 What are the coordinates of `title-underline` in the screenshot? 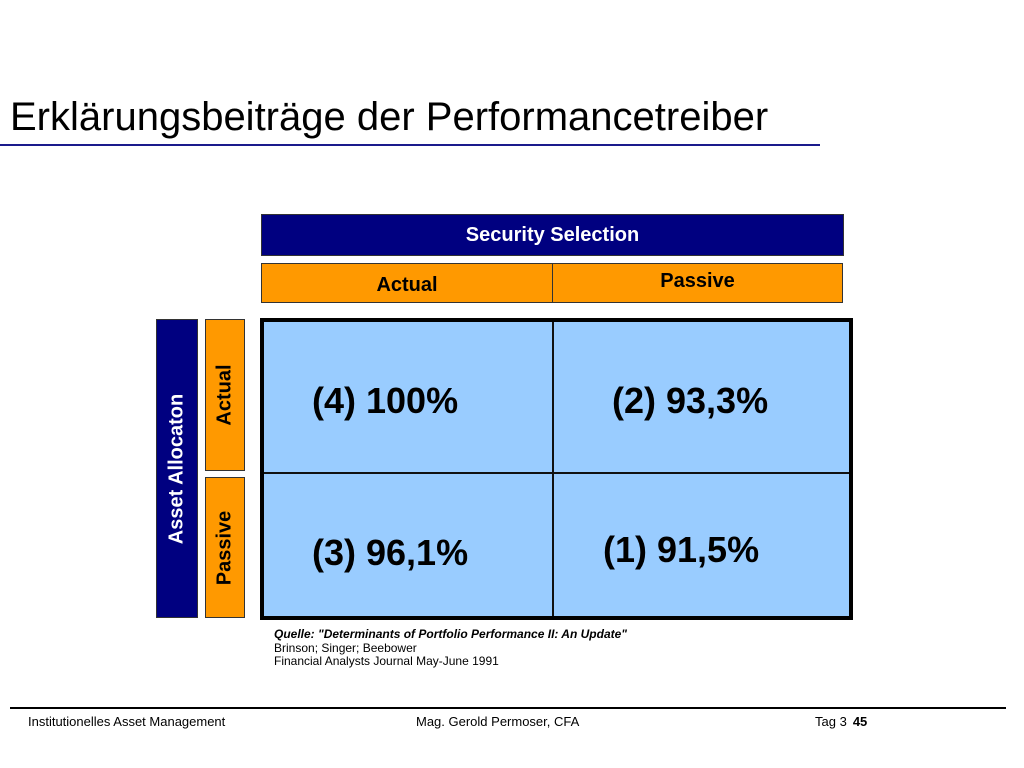 It's located at (410, 145).